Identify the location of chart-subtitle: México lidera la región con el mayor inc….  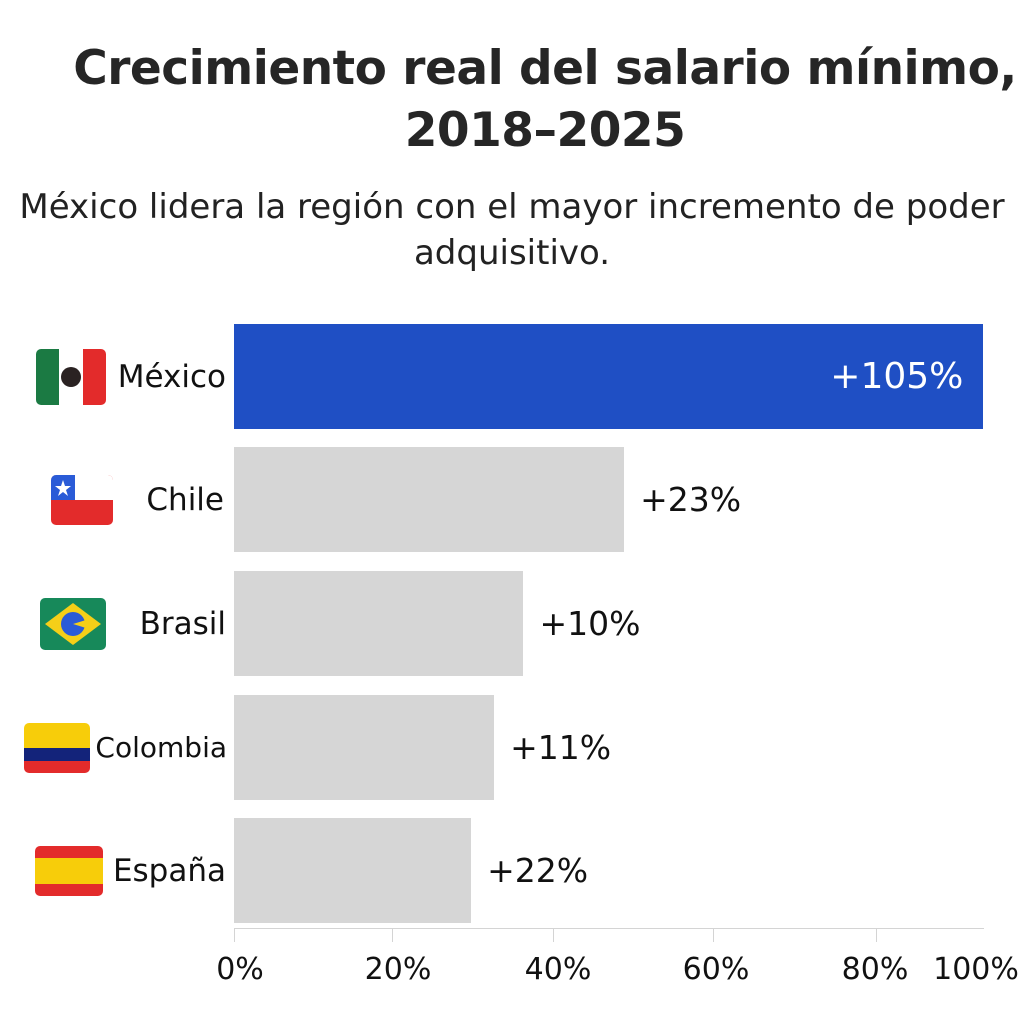
(512, 230).